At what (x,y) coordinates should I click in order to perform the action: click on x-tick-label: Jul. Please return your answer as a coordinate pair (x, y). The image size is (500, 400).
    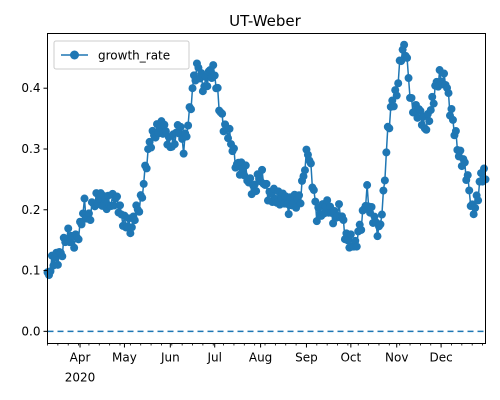
    Looking at the image, I should click on (213, 358).